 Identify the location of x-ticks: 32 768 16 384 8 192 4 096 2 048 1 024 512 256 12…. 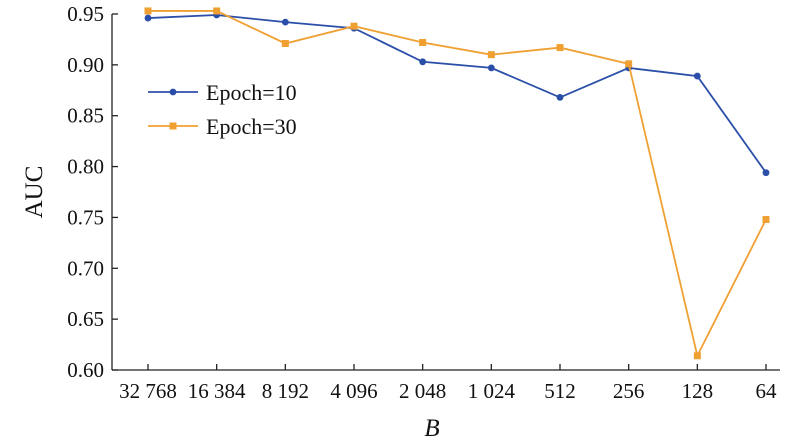
(448, 383).